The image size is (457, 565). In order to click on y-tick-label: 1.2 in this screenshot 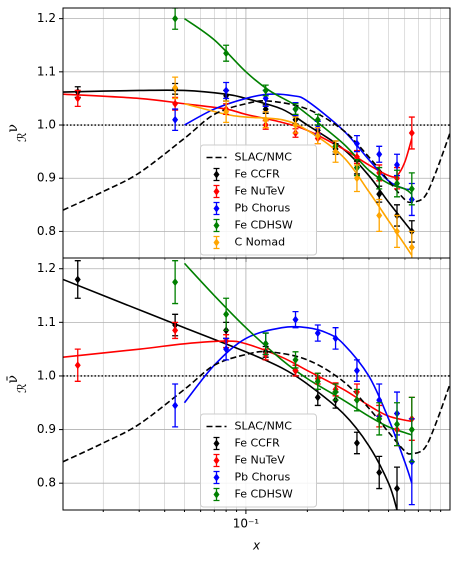, I will do `click(46, 18)`.